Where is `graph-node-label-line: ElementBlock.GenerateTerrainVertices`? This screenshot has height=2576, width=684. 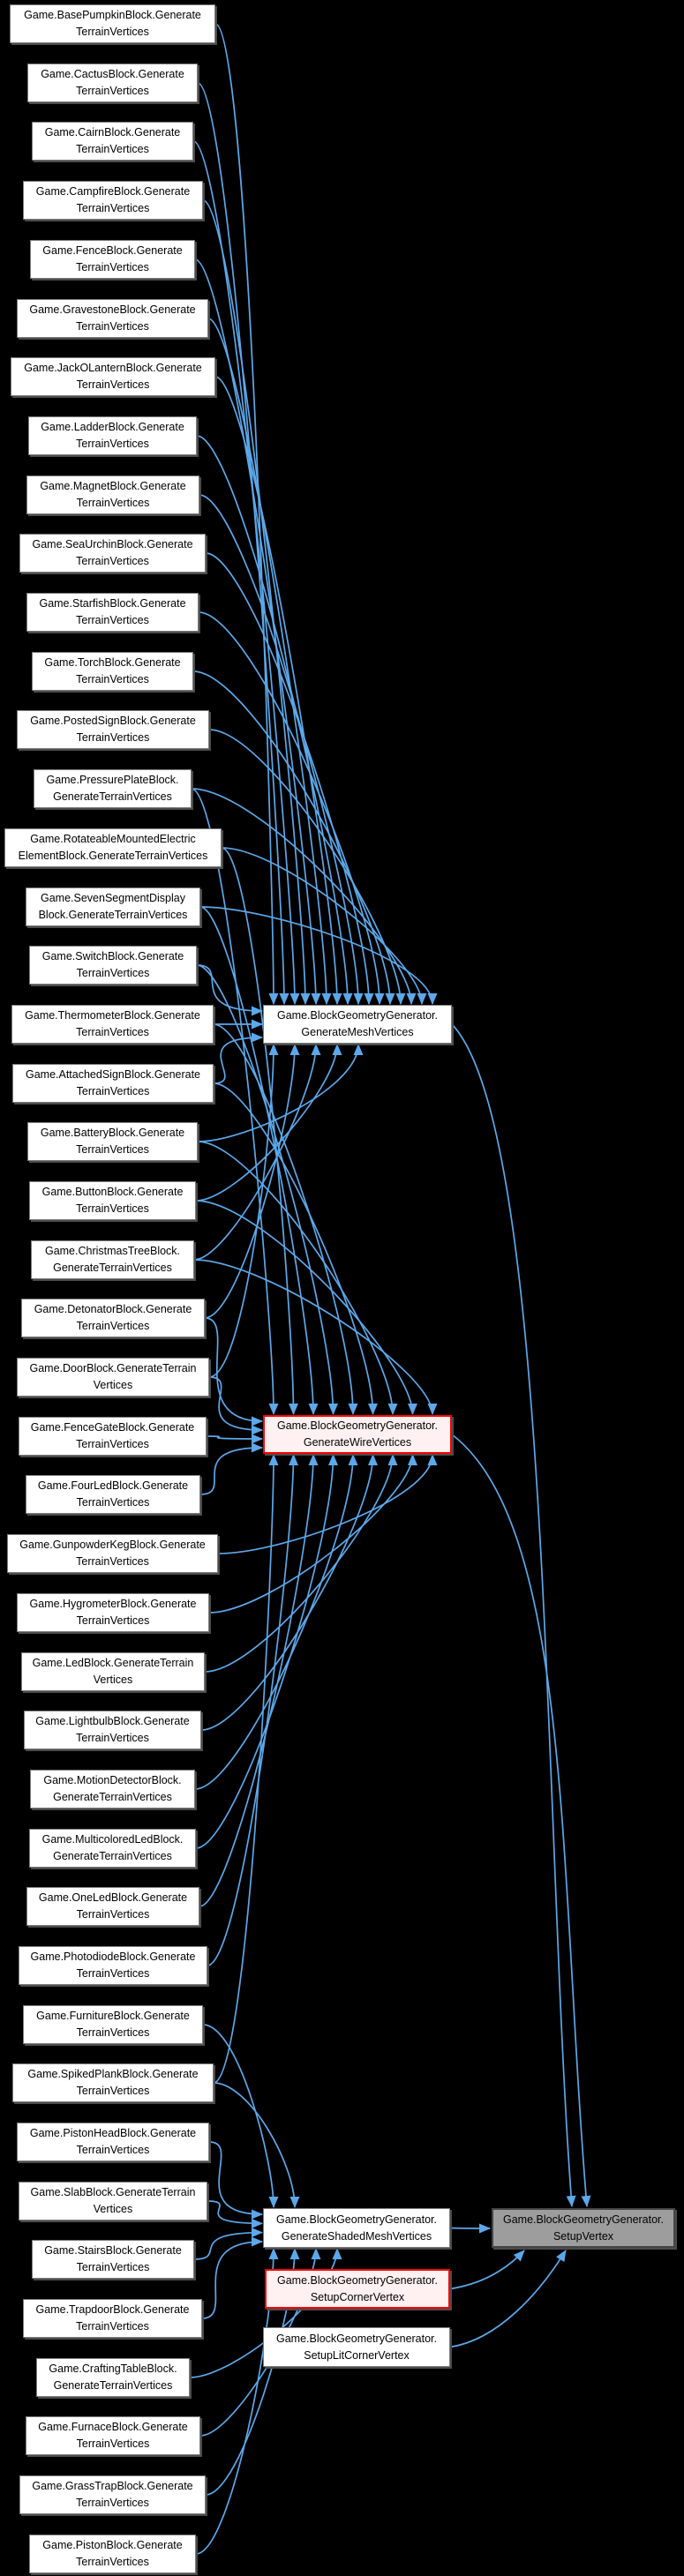
graph-node-label-line: ElementBlock.GenerateTerrainVertices is located at coordinates (113, 856).